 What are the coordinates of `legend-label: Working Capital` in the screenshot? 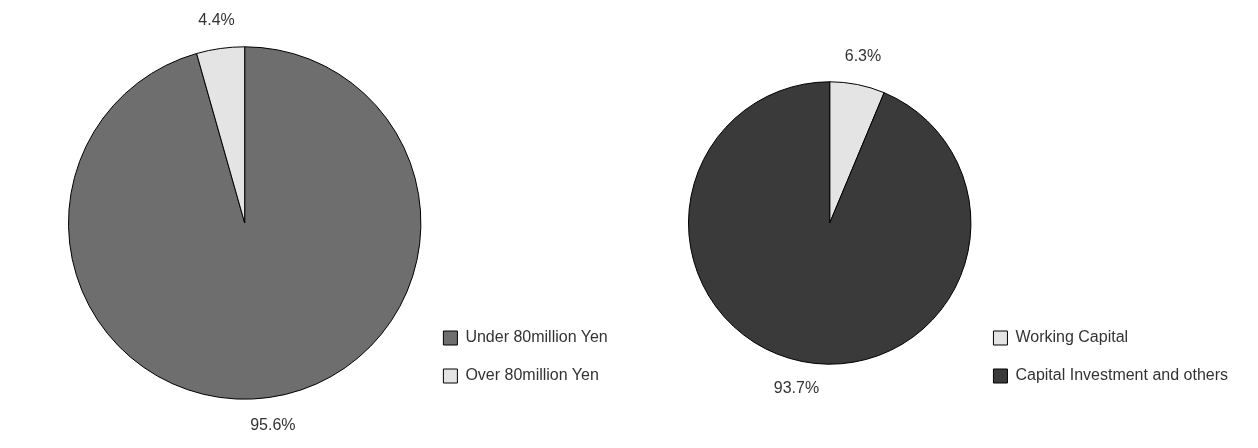 It's located at (1072, 337).